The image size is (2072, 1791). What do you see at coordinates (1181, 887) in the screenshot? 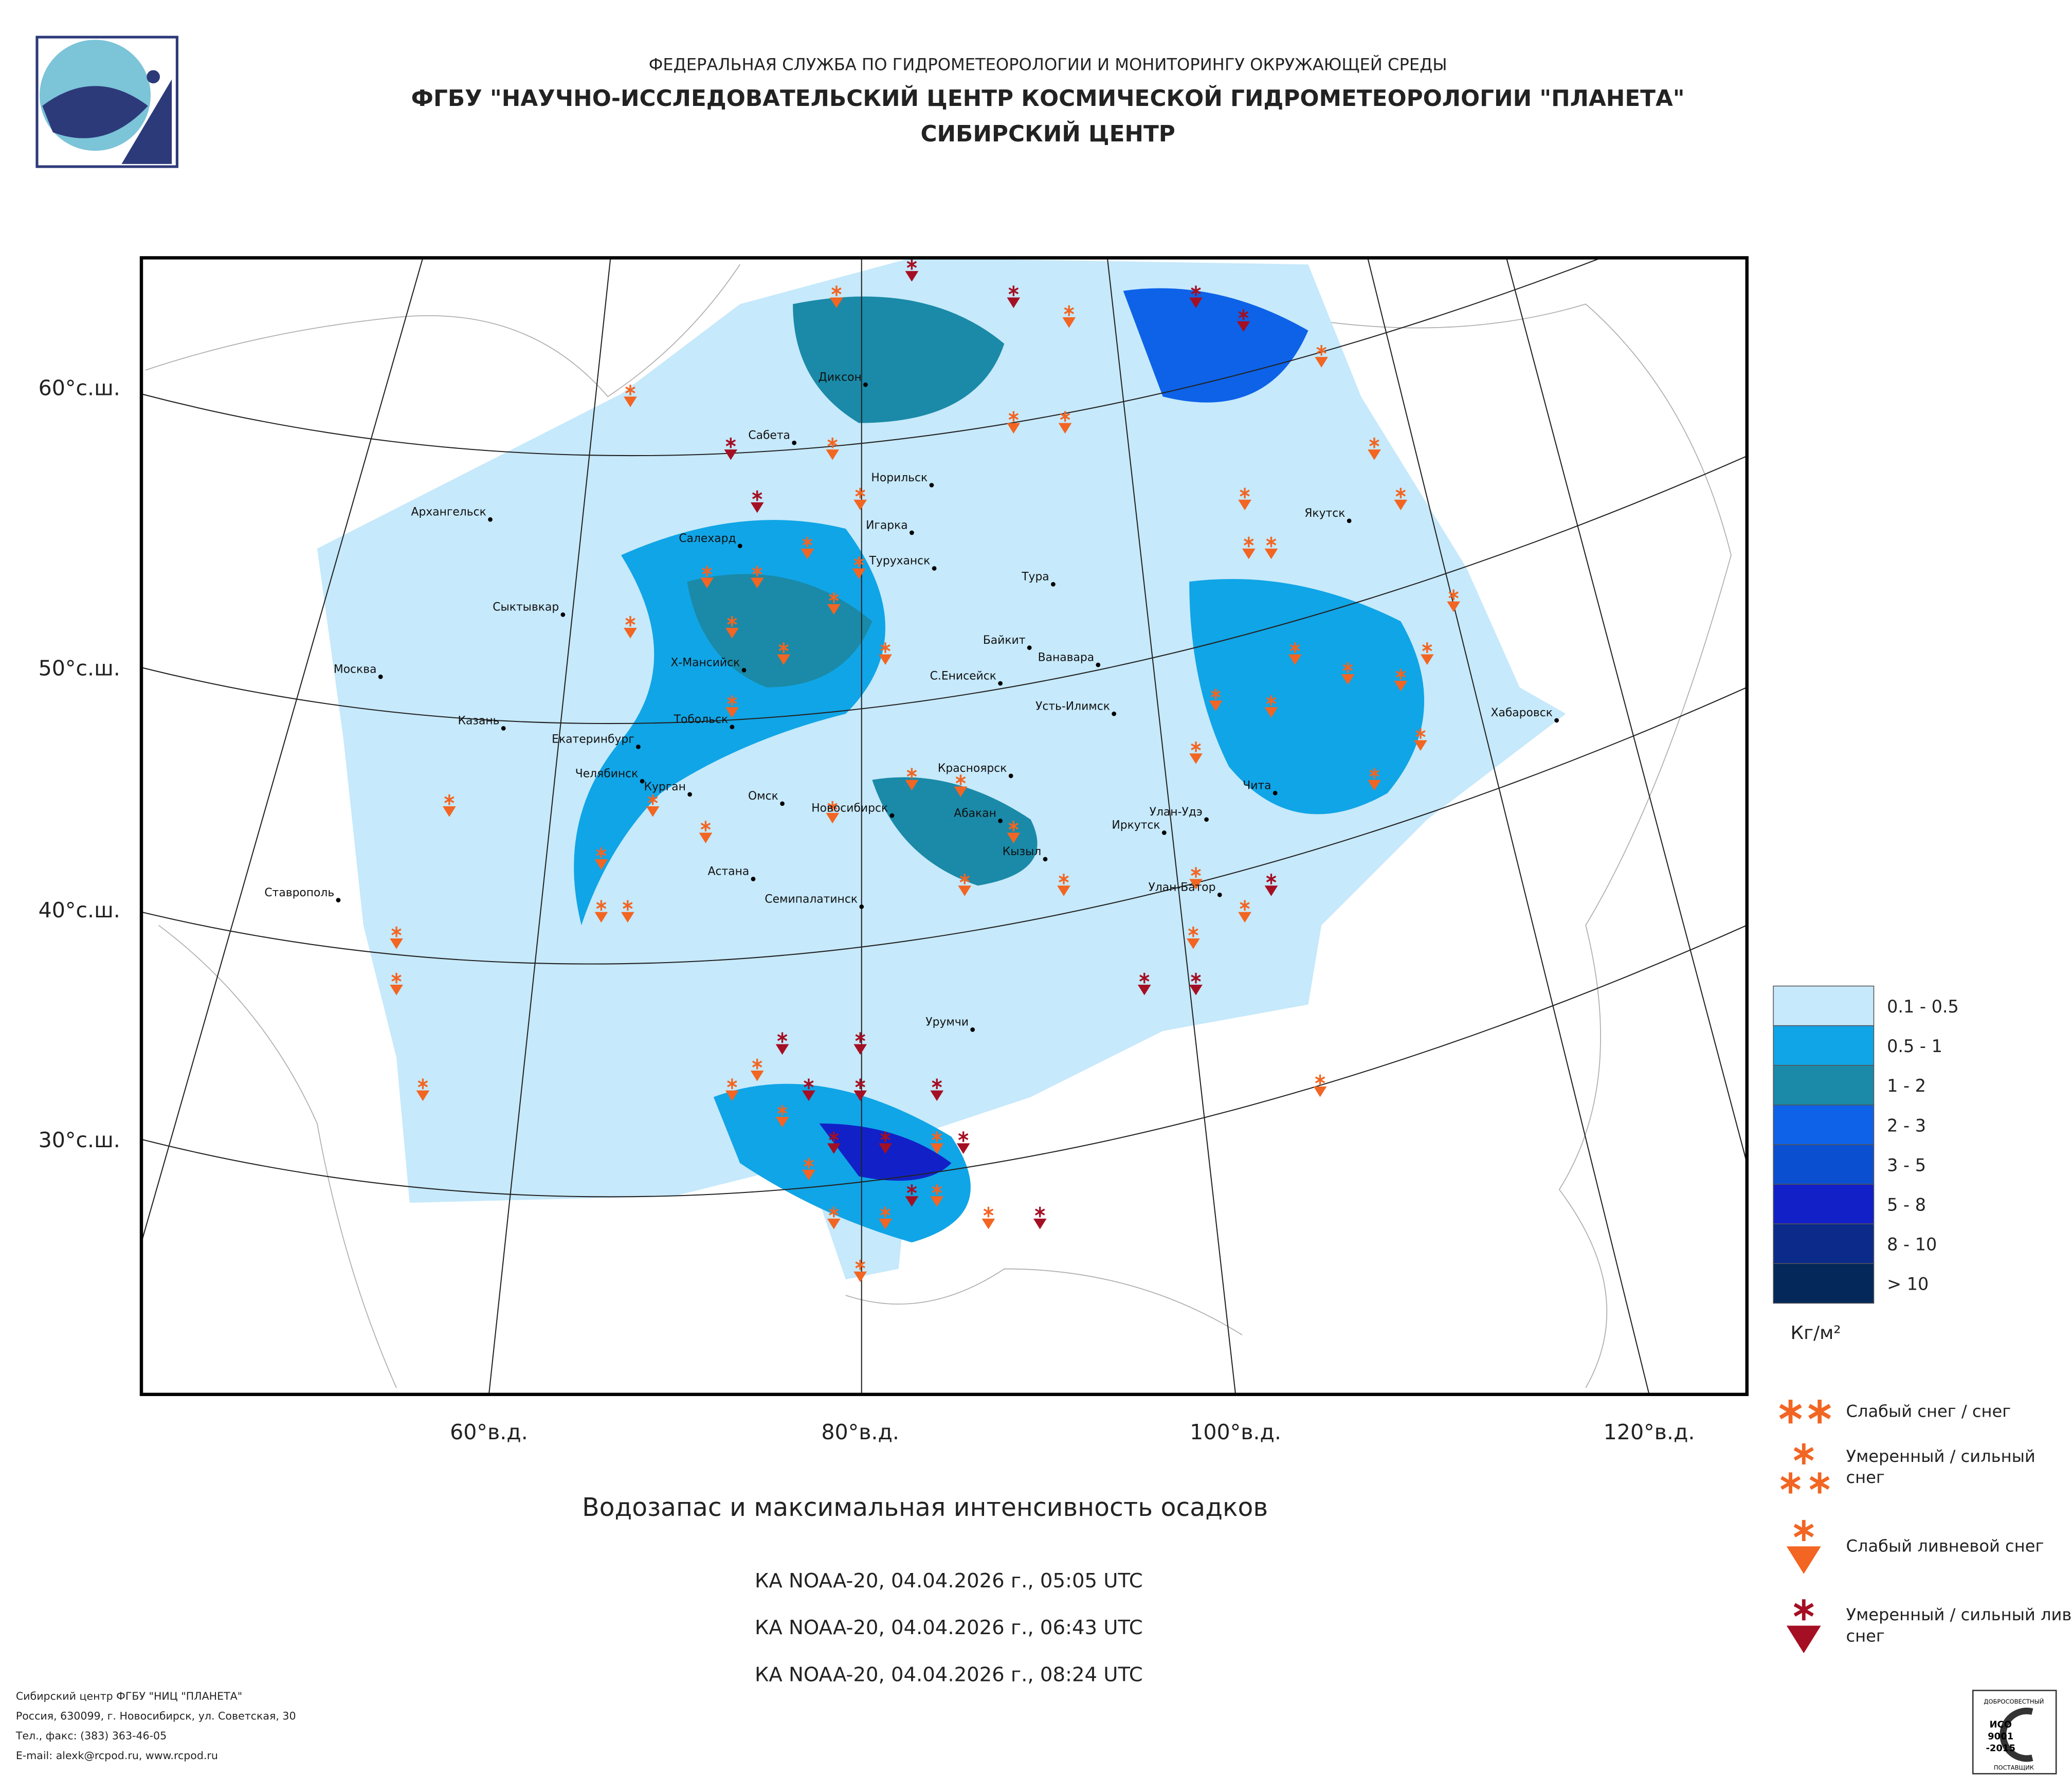
I see `city-label: Улан-Батор` at bounding box center [1181, 887].